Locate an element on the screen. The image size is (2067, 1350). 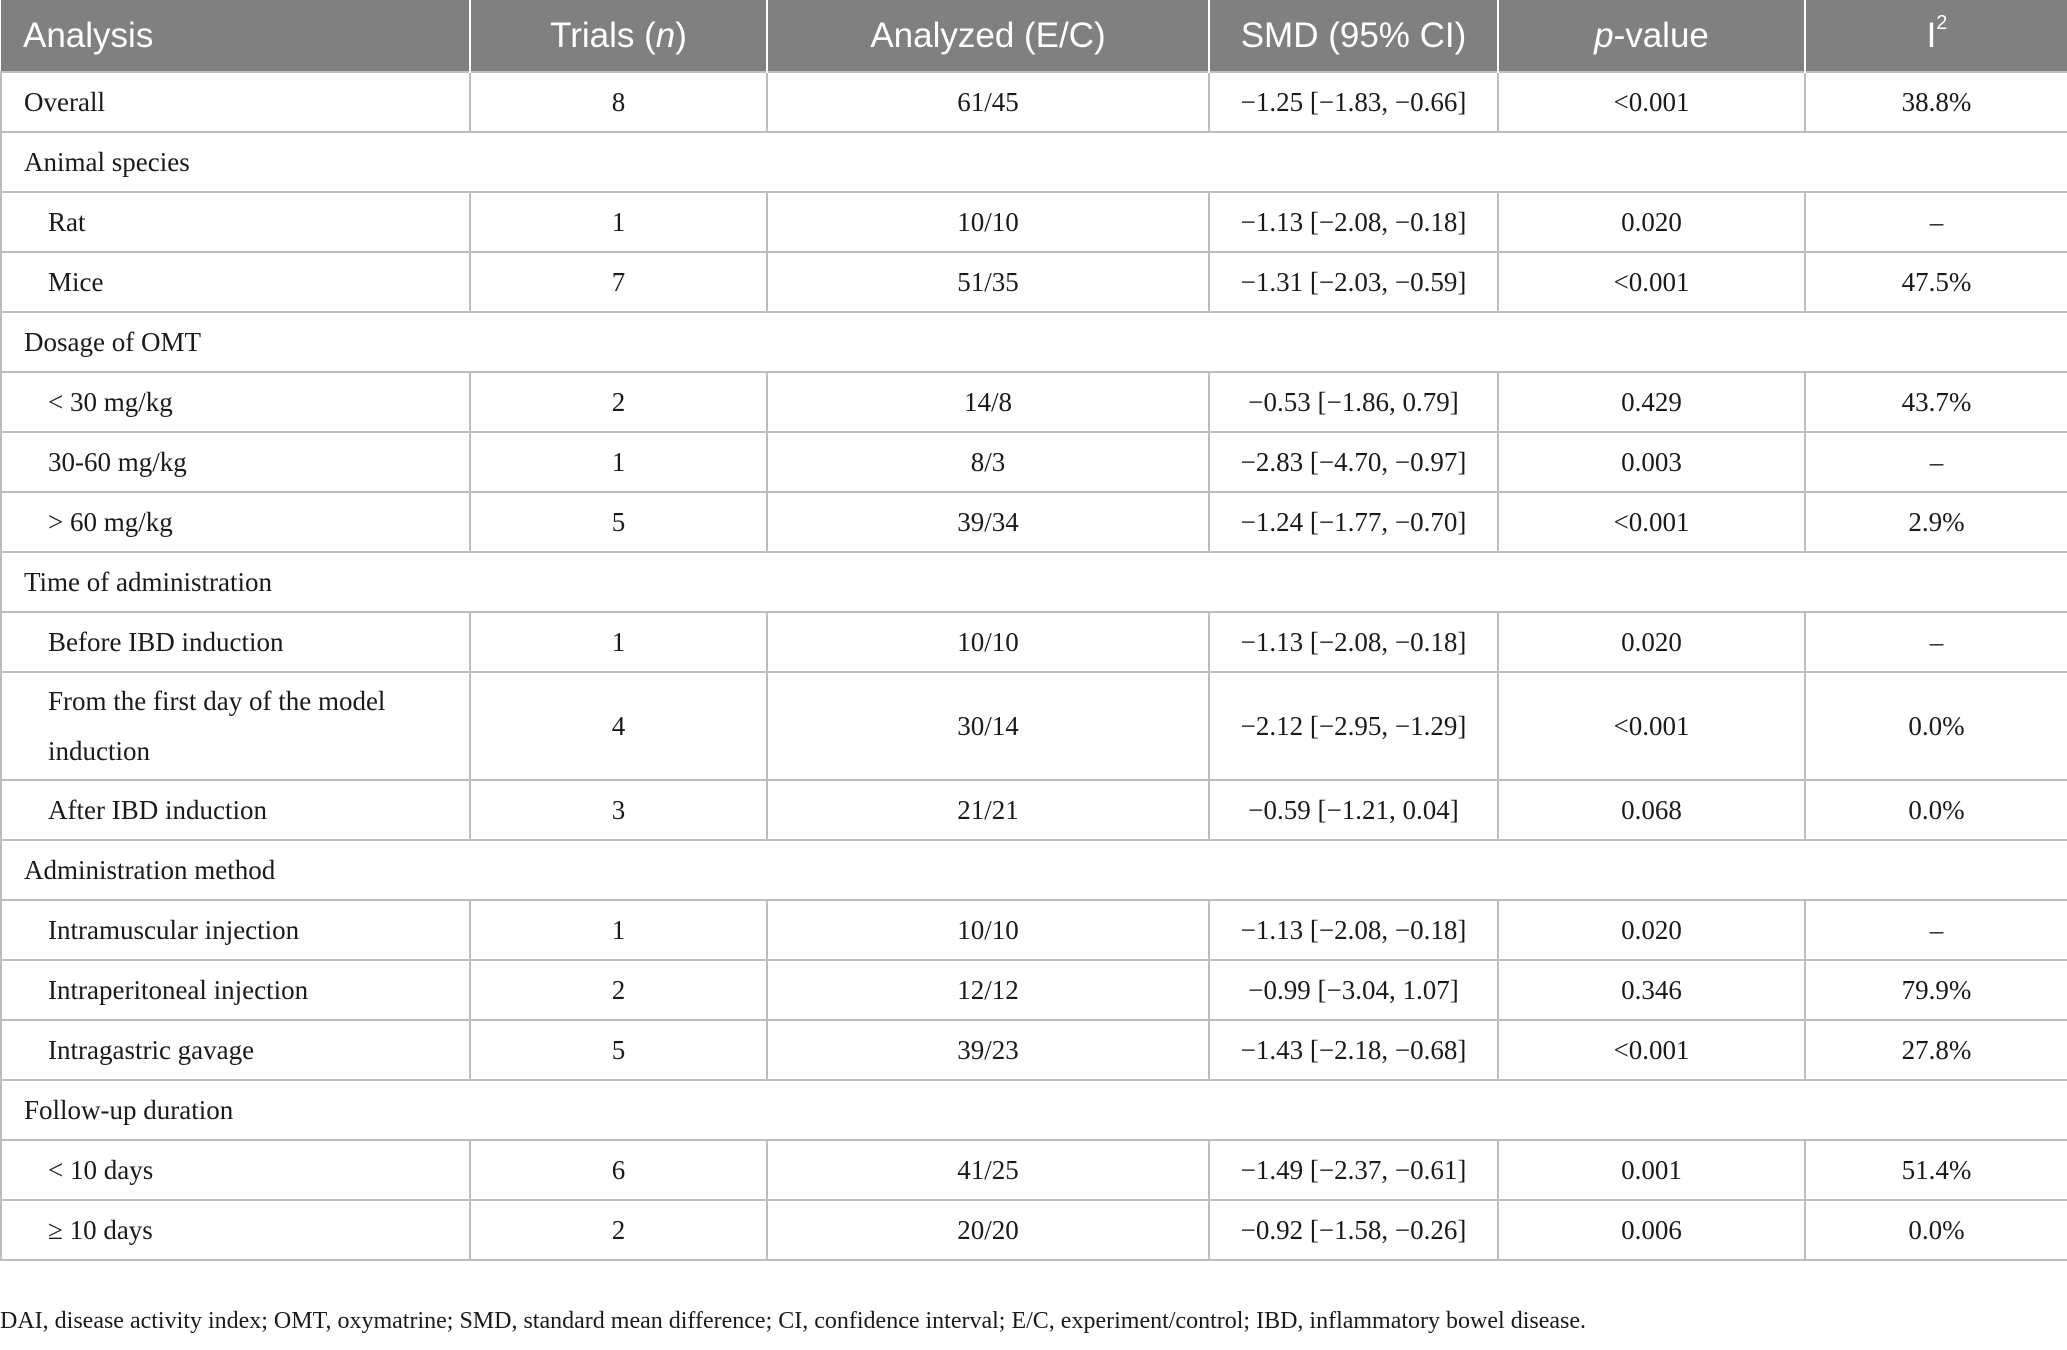
cell-analyzed: 21/21 is located at coordinates (988, 810).